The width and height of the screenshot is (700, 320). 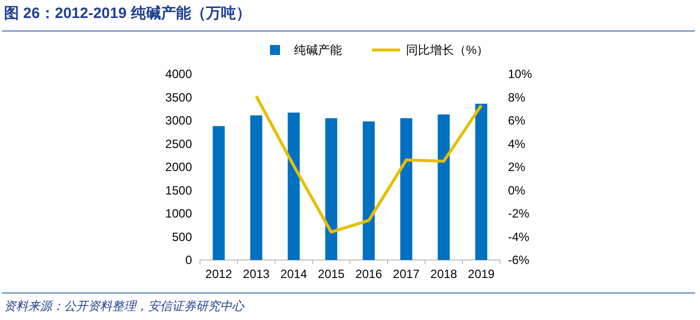 What do you see at coordinates (517, 167) in the screenshot?
I see `y2-tick-label: 2%` at bounding box center [517, 167].